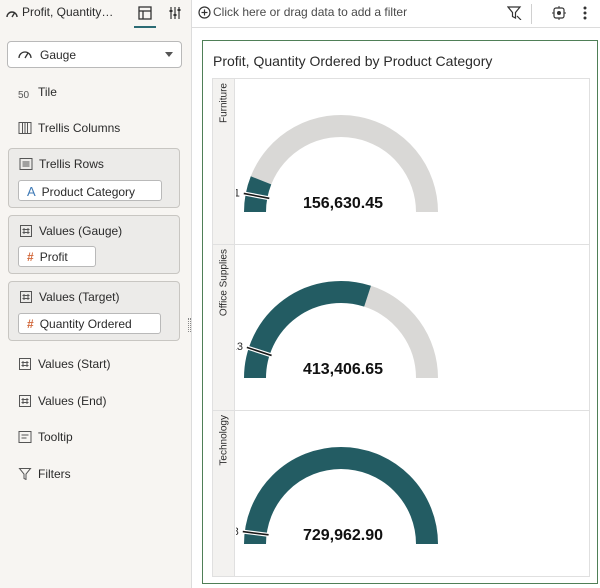 This screenshot has width=600, height=588. What do you see at coordinates (189, 325) in the screenshot?
I see `panel-resize-handle` at bounding box center [189, 325].